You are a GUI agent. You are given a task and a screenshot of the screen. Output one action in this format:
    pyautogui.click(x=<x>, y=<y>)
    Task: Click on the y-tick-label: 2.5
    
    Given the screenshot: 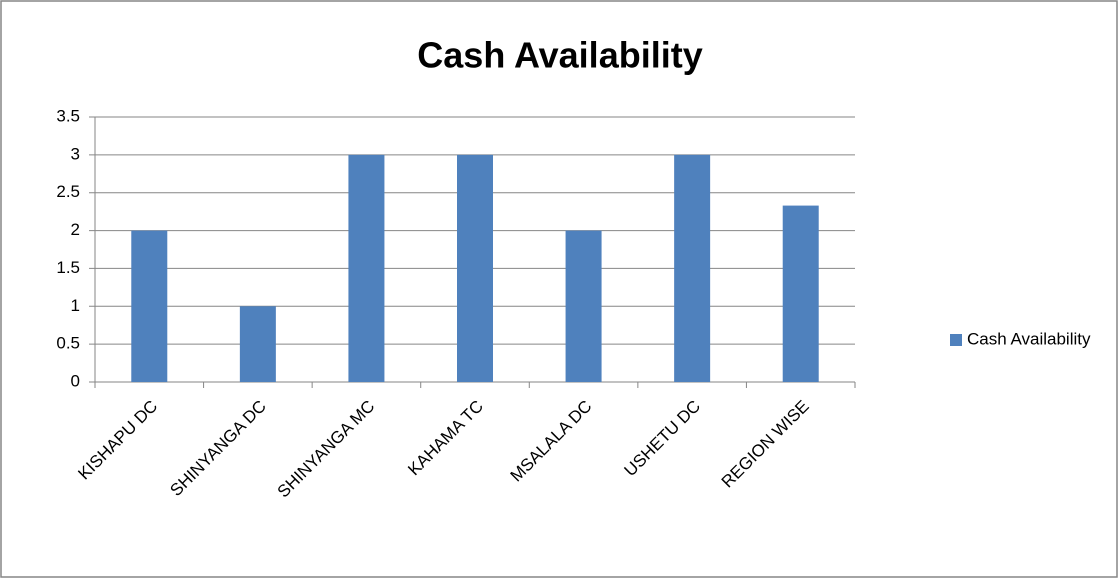 What is the action you would take?
    pyautogui.click(x=68, y=191)
    